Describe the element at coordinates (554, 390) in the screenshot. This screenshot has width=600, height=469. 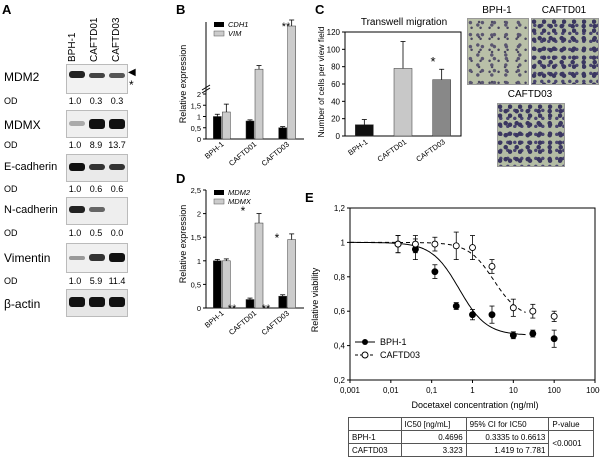
I see `e-xtick-label: 100` at that location.